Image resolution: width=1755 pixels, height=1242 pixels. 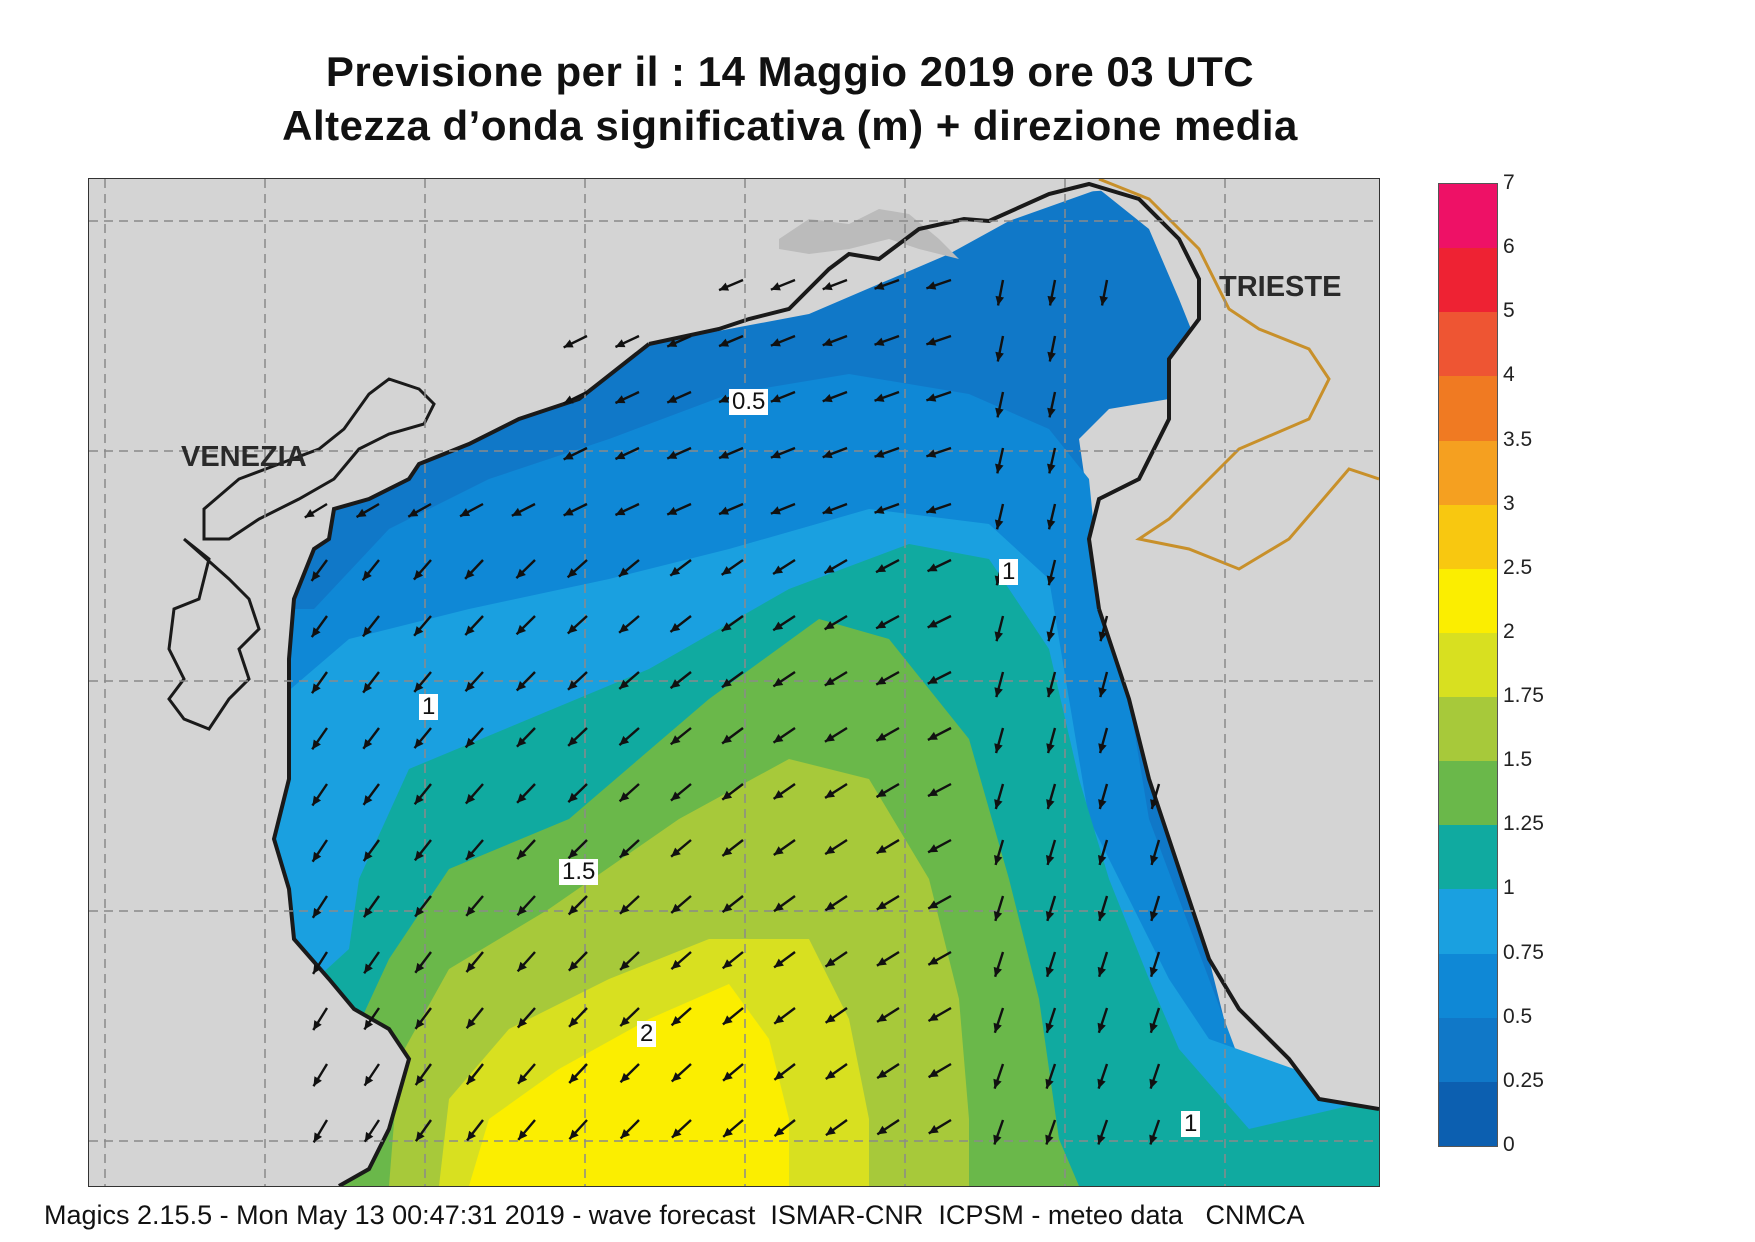 What do you see at coordinates (1191, 1124) in the screenshot?
I see `contour-label: 1` at bounding box center [1191, 1124].